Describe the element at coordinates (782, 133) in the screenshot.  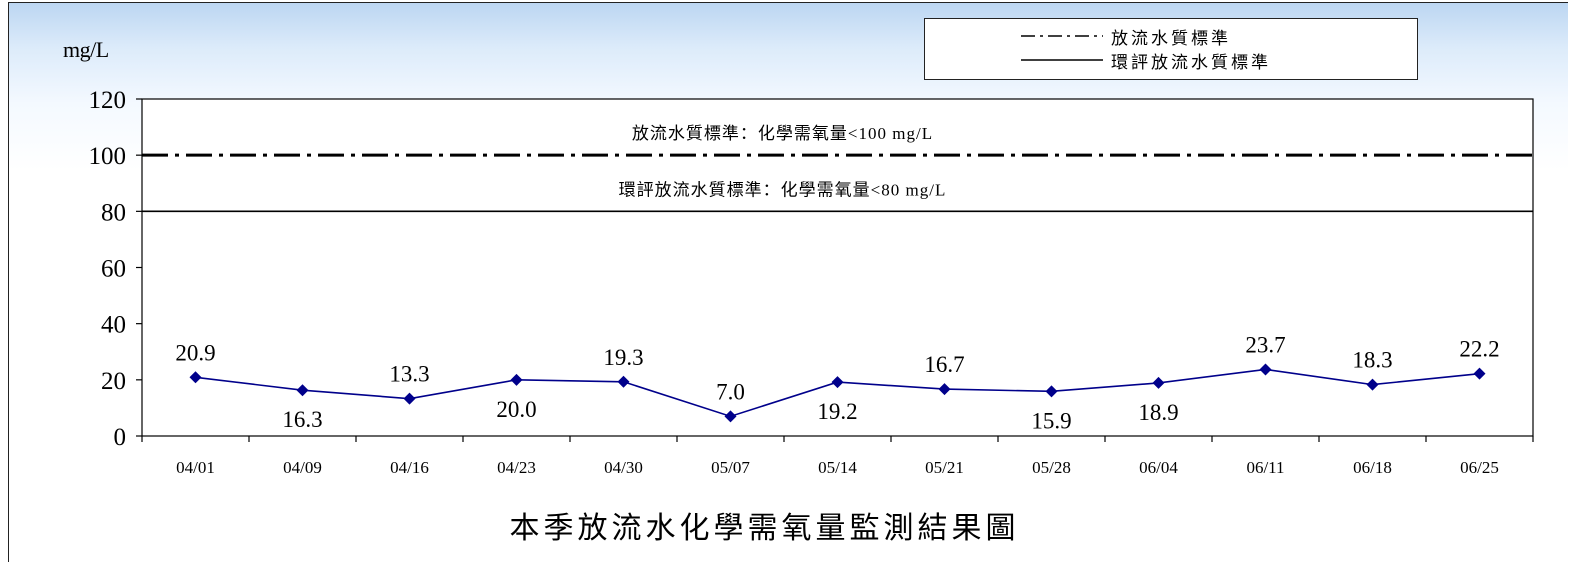
I see `reference-label-discharge-standard: 放流水質標準：化學需氧量<100 mg/L` at that location.